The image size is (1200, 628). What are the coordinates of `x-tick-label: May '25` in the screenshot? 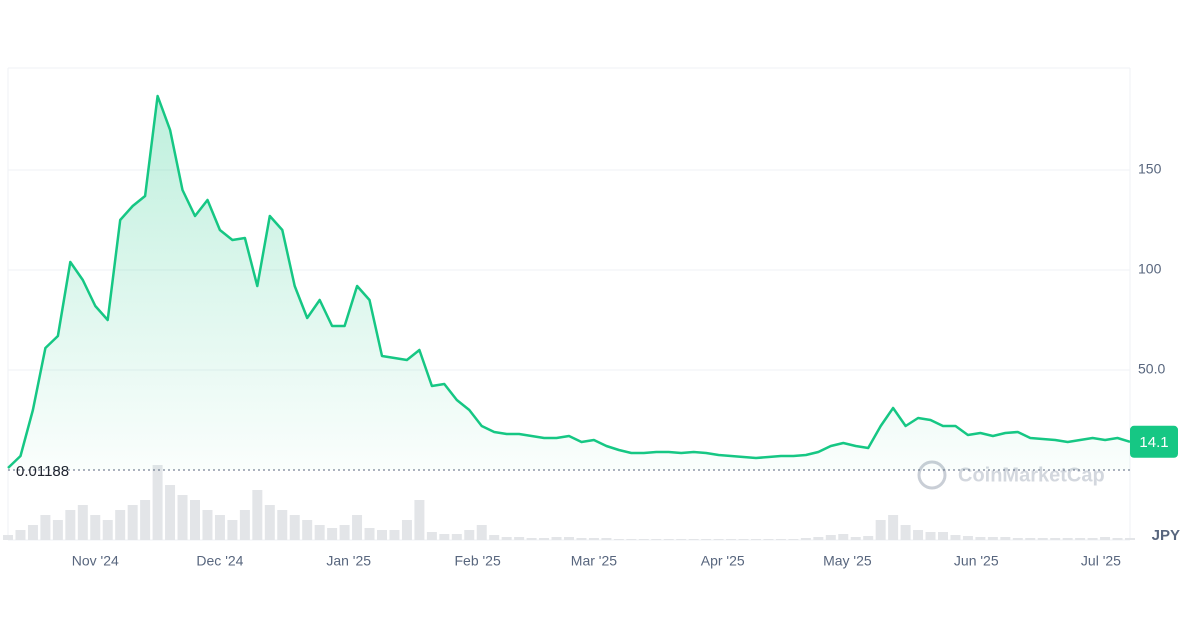 It's located at (847, 561).